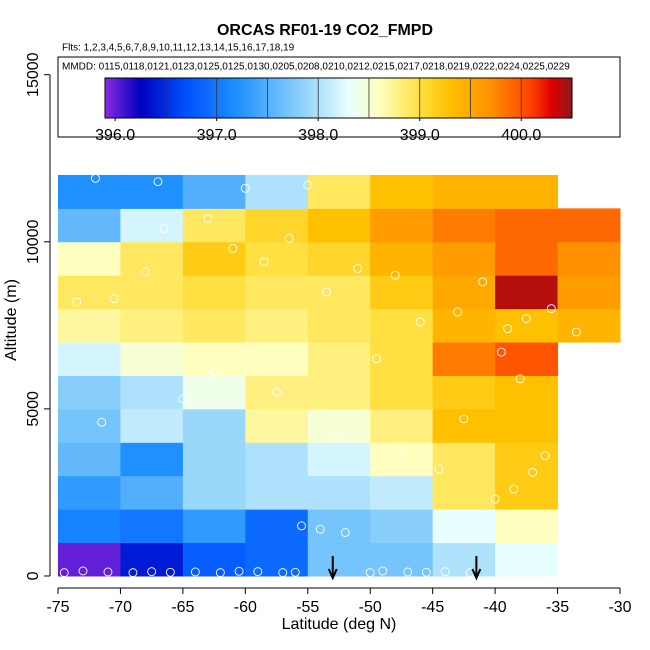 Image resolution: width=650 pixels, height=650 pixels. I want to click on x-tick-label: -35, so click(557, 607).